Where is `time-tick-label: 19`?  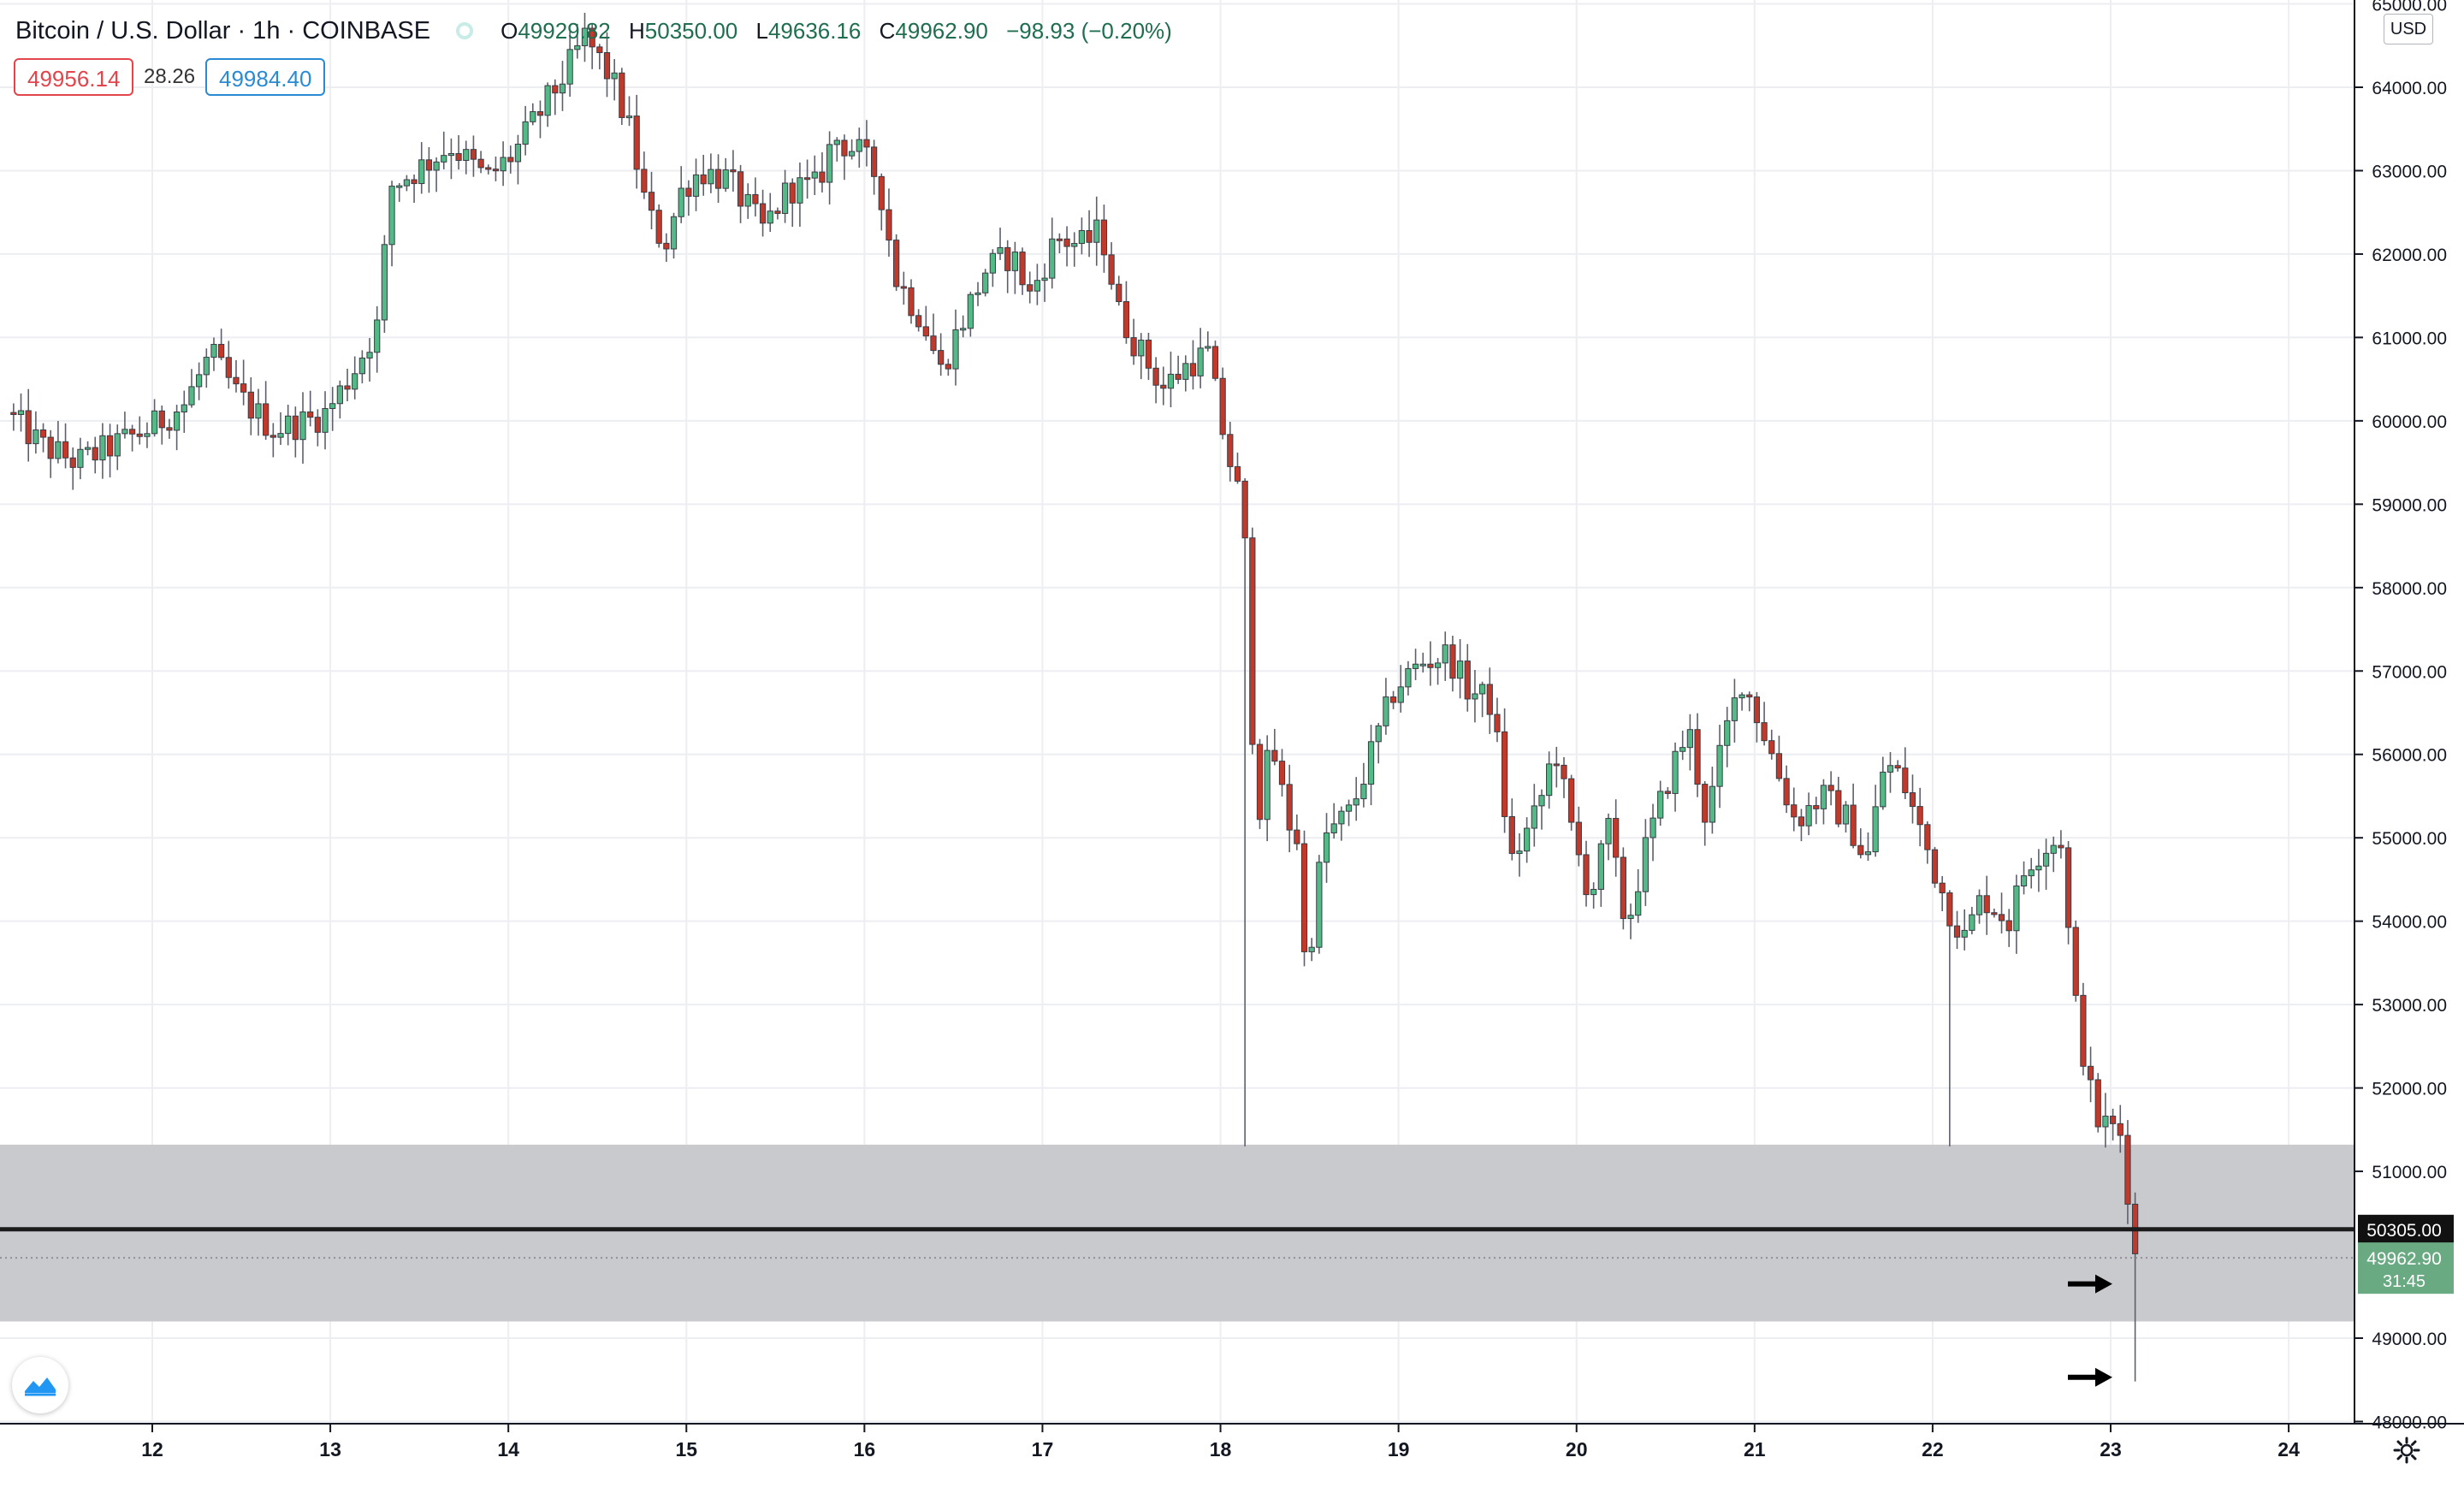
time-tick-label: 19 is located at coordinates (1399, 1449).